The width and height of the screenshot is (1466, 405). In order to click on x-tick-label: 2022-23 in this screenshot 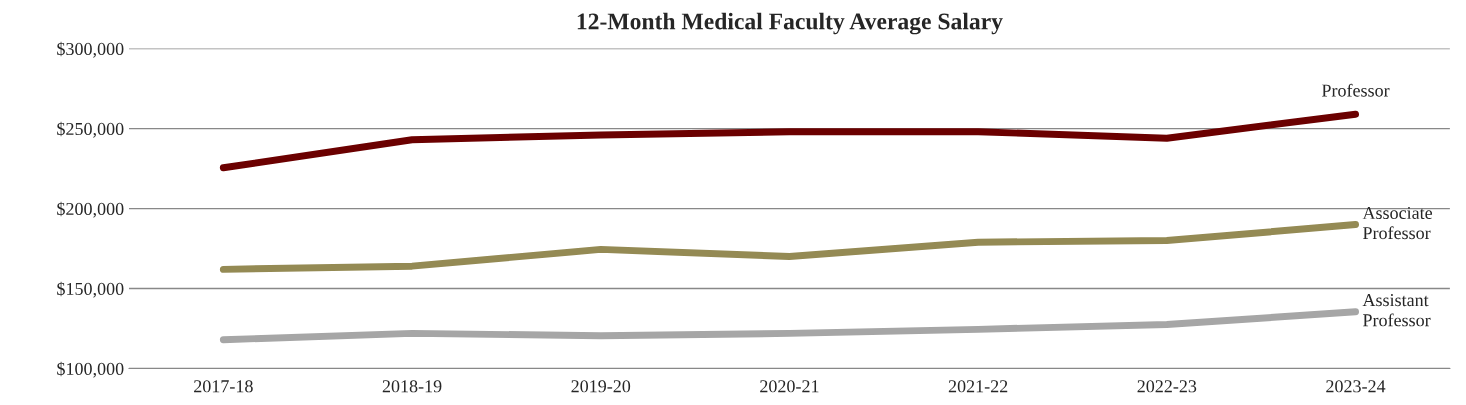, I will do `click(1167, 386)`.